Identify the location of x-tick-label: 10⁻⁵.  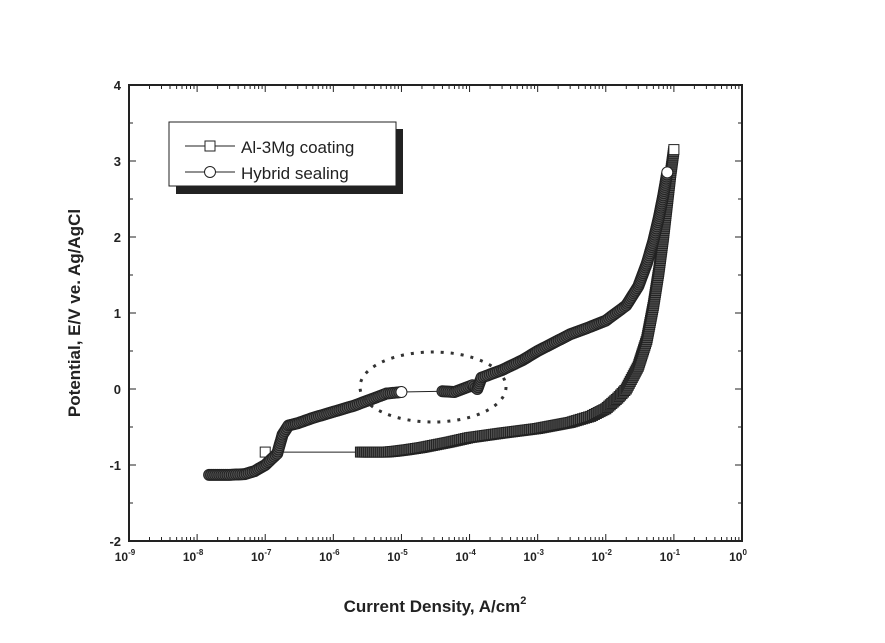
(397, 556).